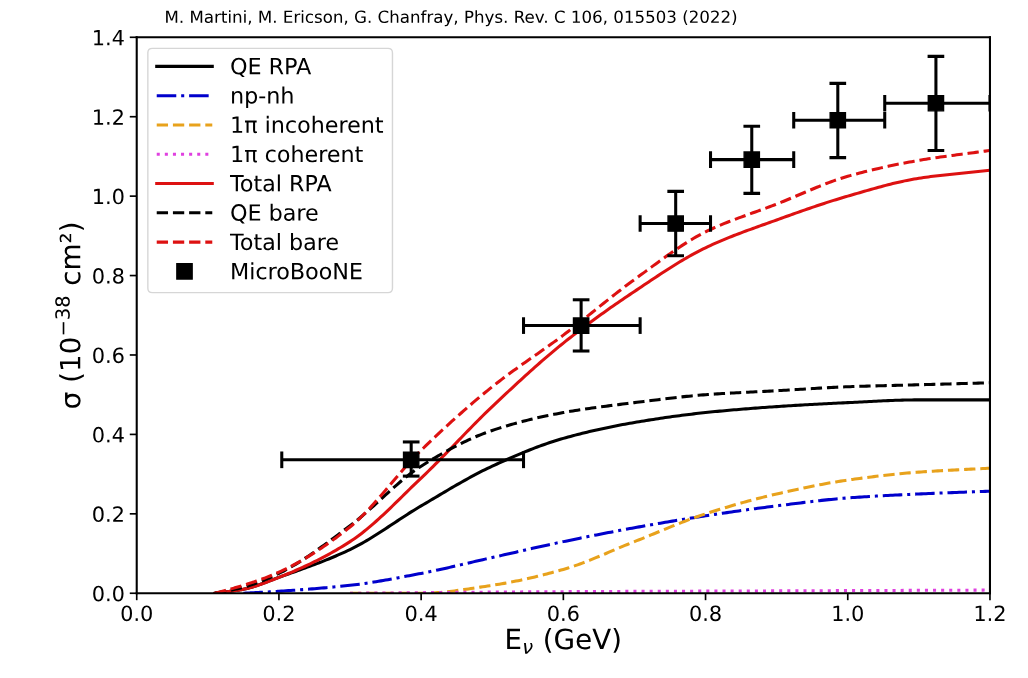  I want to click on legend-label: MicroBooNE, so click(297, 271).